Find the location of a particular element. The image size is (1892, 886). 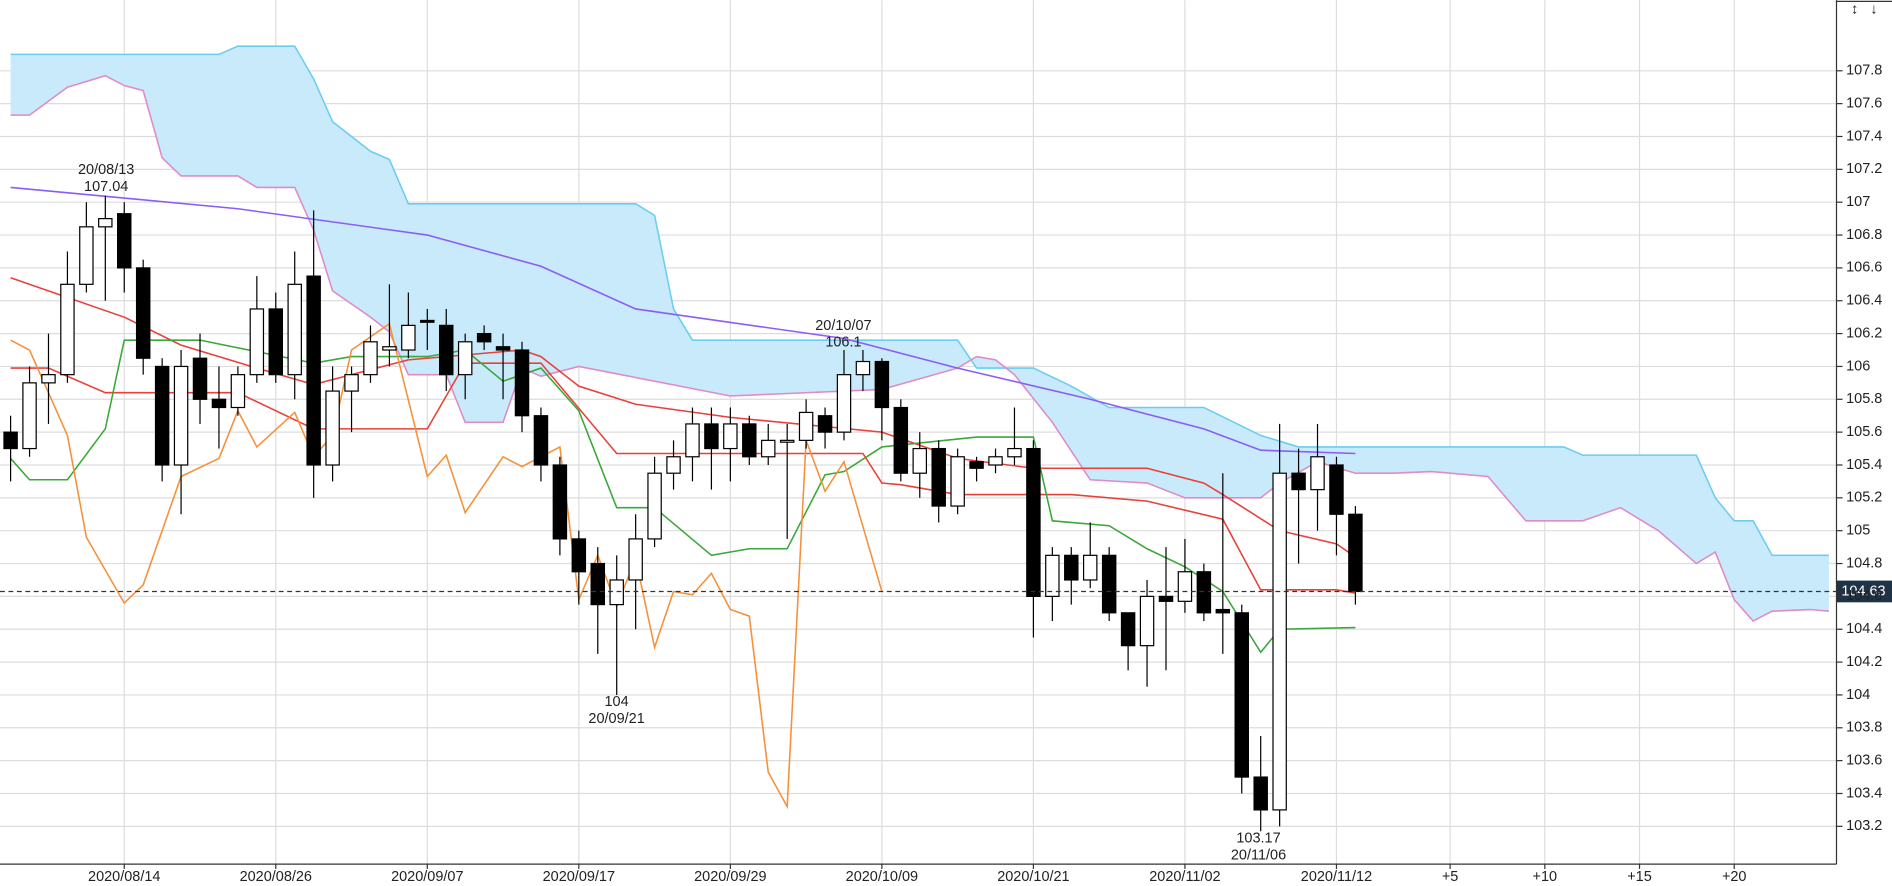

y-tick-label: 106.2 is located at coordinates (1864, 333).